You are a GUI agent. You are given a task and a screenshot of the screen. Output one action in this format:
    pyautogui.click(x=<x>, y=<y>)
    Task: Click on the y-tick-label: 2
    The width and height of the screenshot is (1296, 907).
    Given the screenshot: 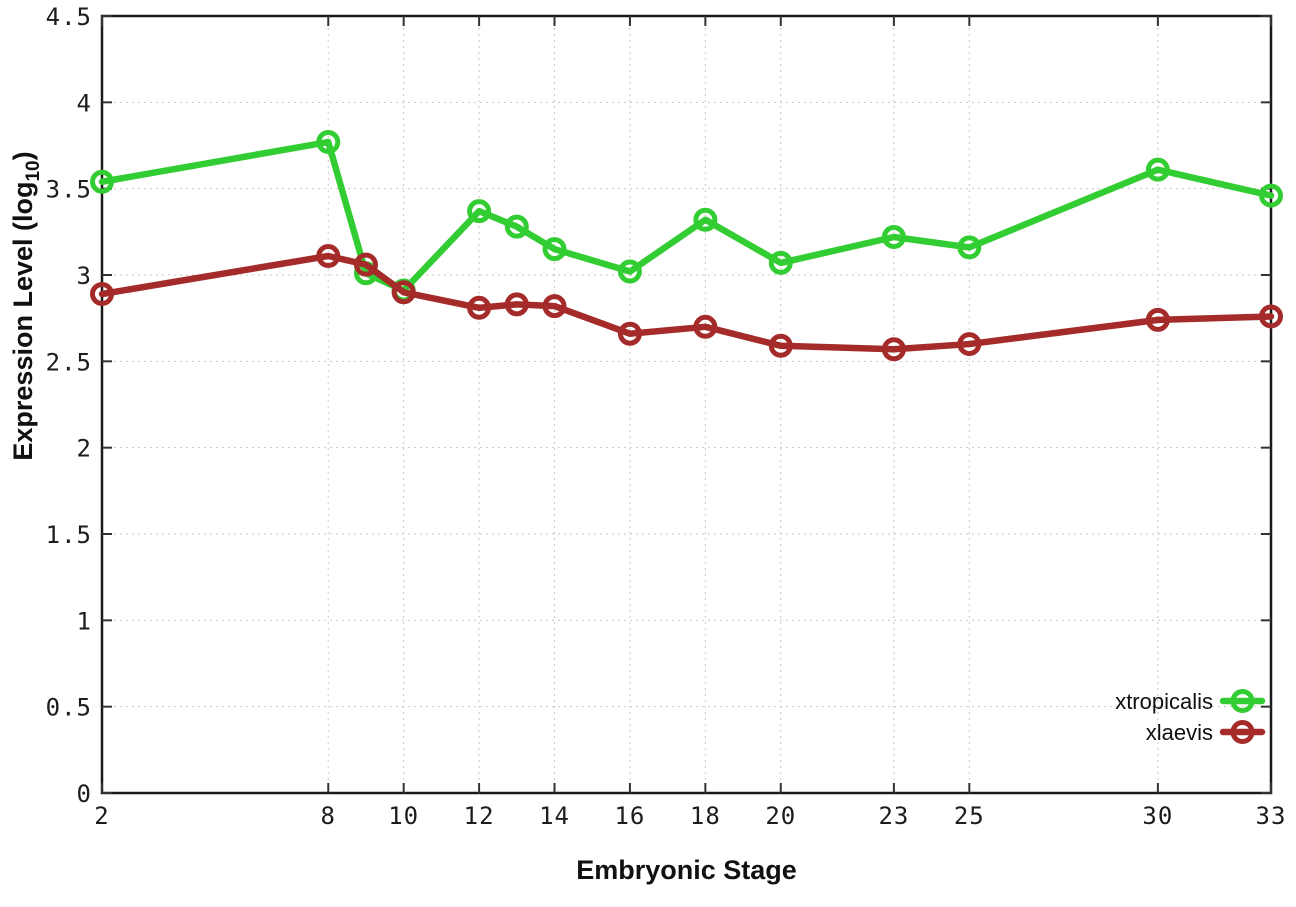 What is the action you would take?
    pyautogui.click(x=84, y=449)
    